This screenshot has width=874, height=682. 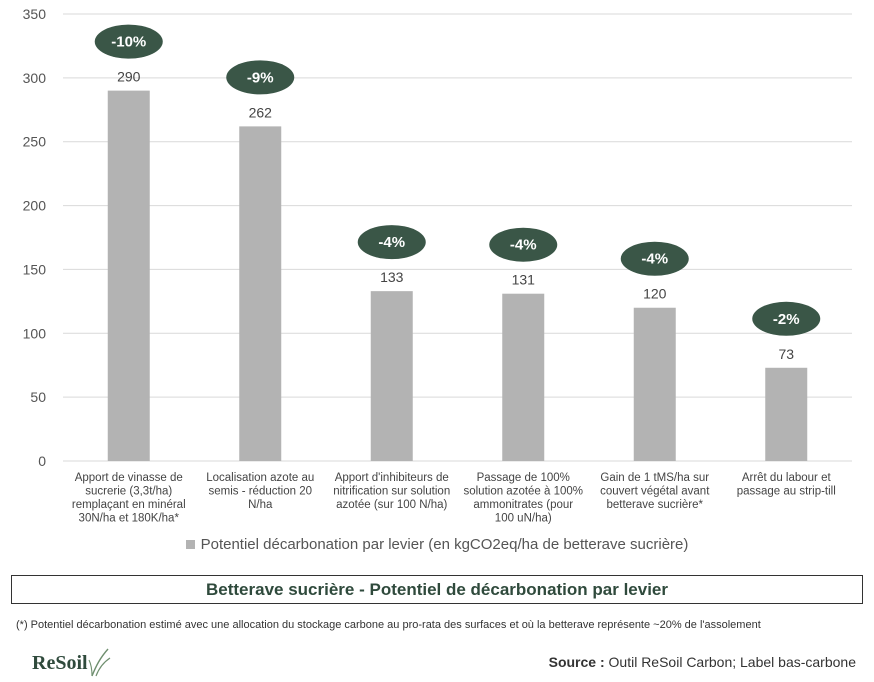 I want to click on y-tick-label: 300, so click(x=35, y=78).